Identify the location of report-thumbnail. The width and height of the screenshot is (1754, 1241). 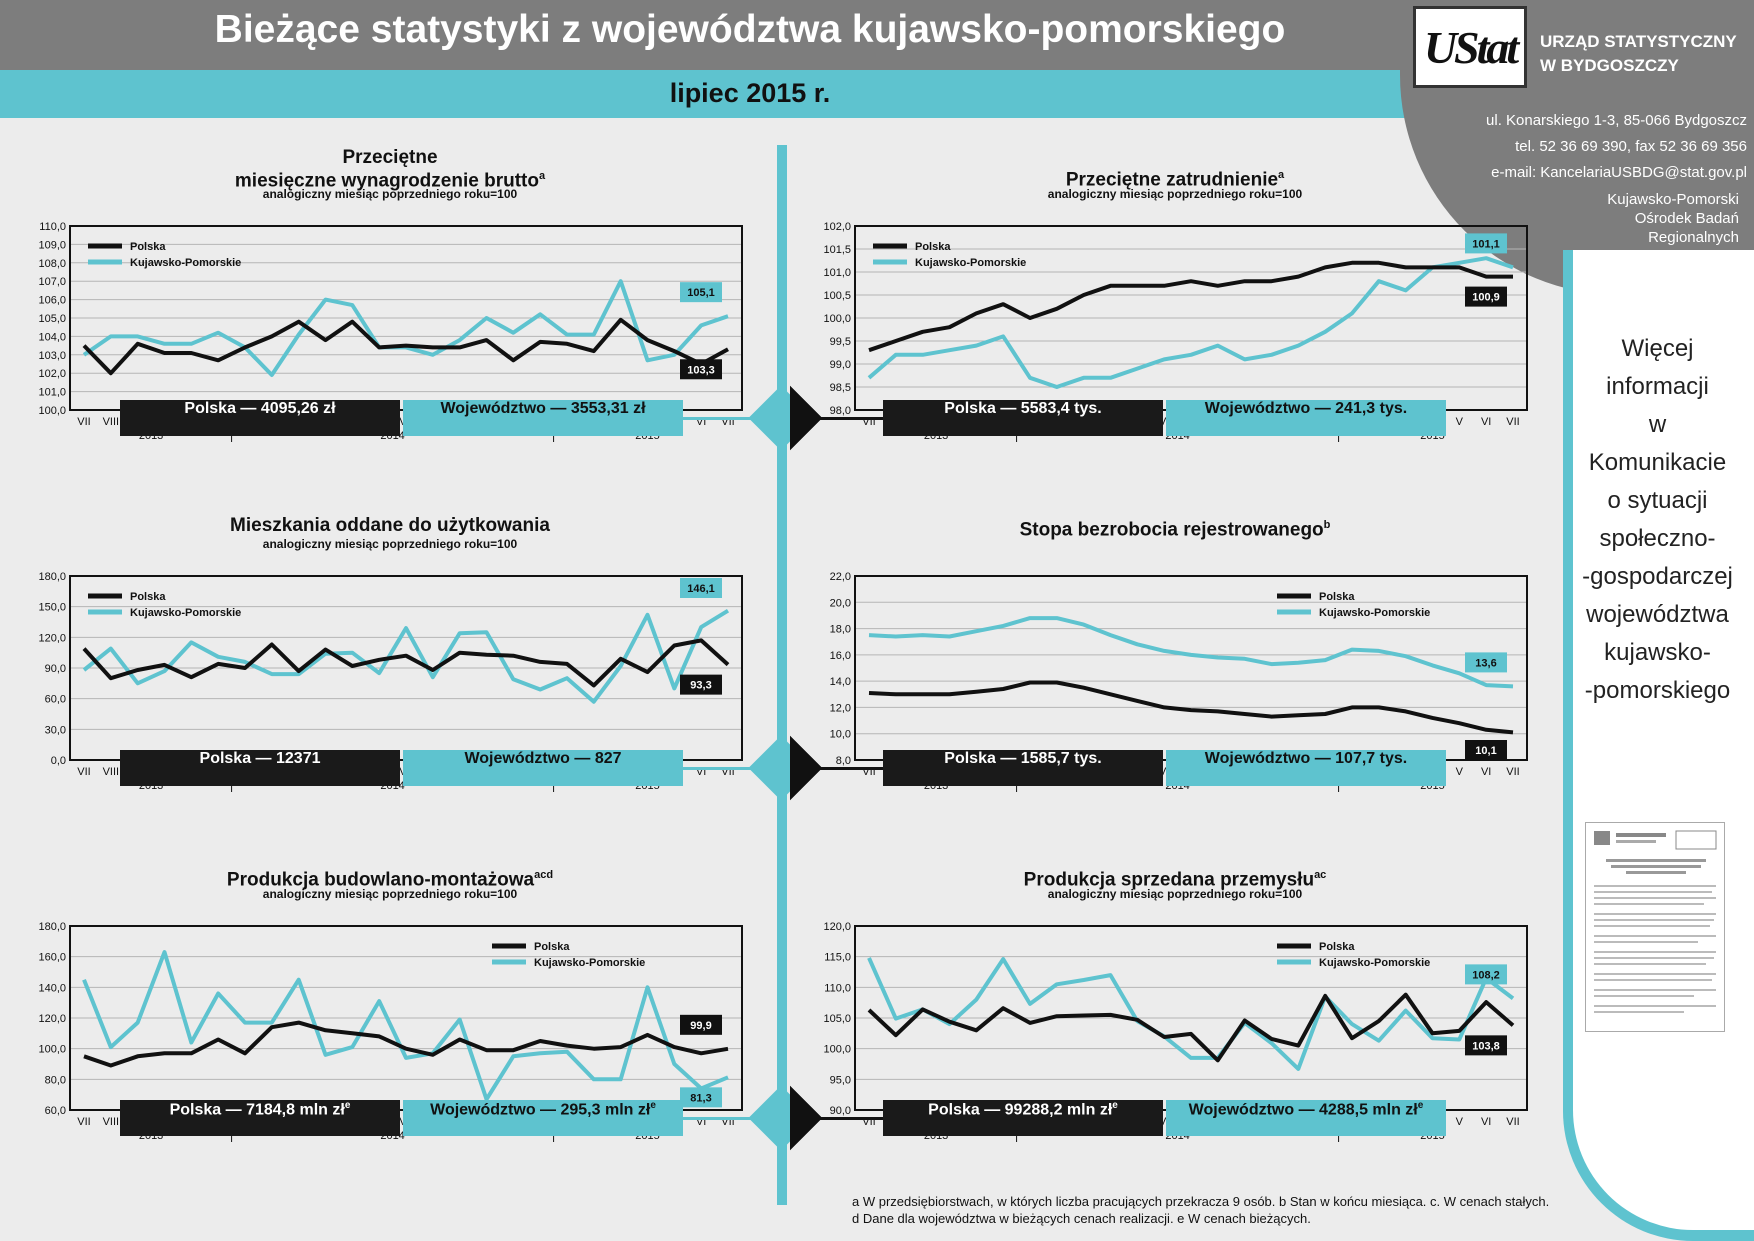
(1655, 927).